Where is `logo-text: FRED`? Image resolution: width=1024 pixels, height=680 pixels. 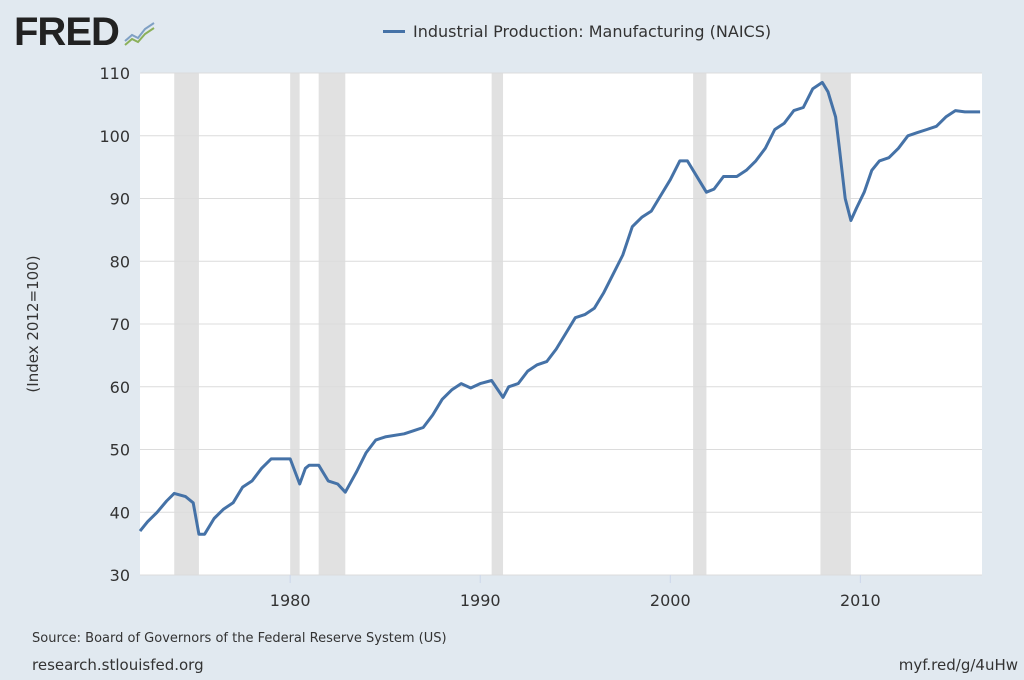
logo-text: FRED is located at coordinates (67, 32).